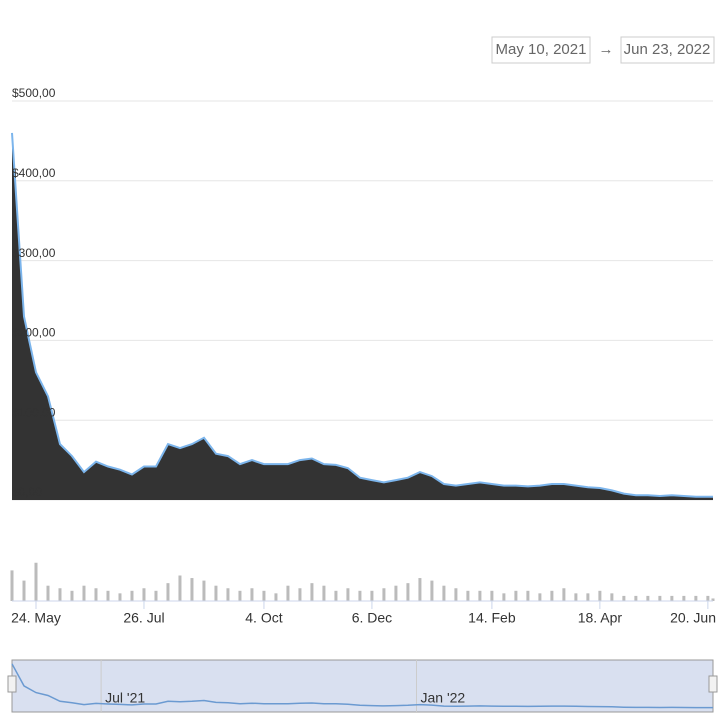  What do you see at coordinates (34, 173) in the screenshot?
I see `y-tick-label: $400,00` at bounding box center [34, 173].